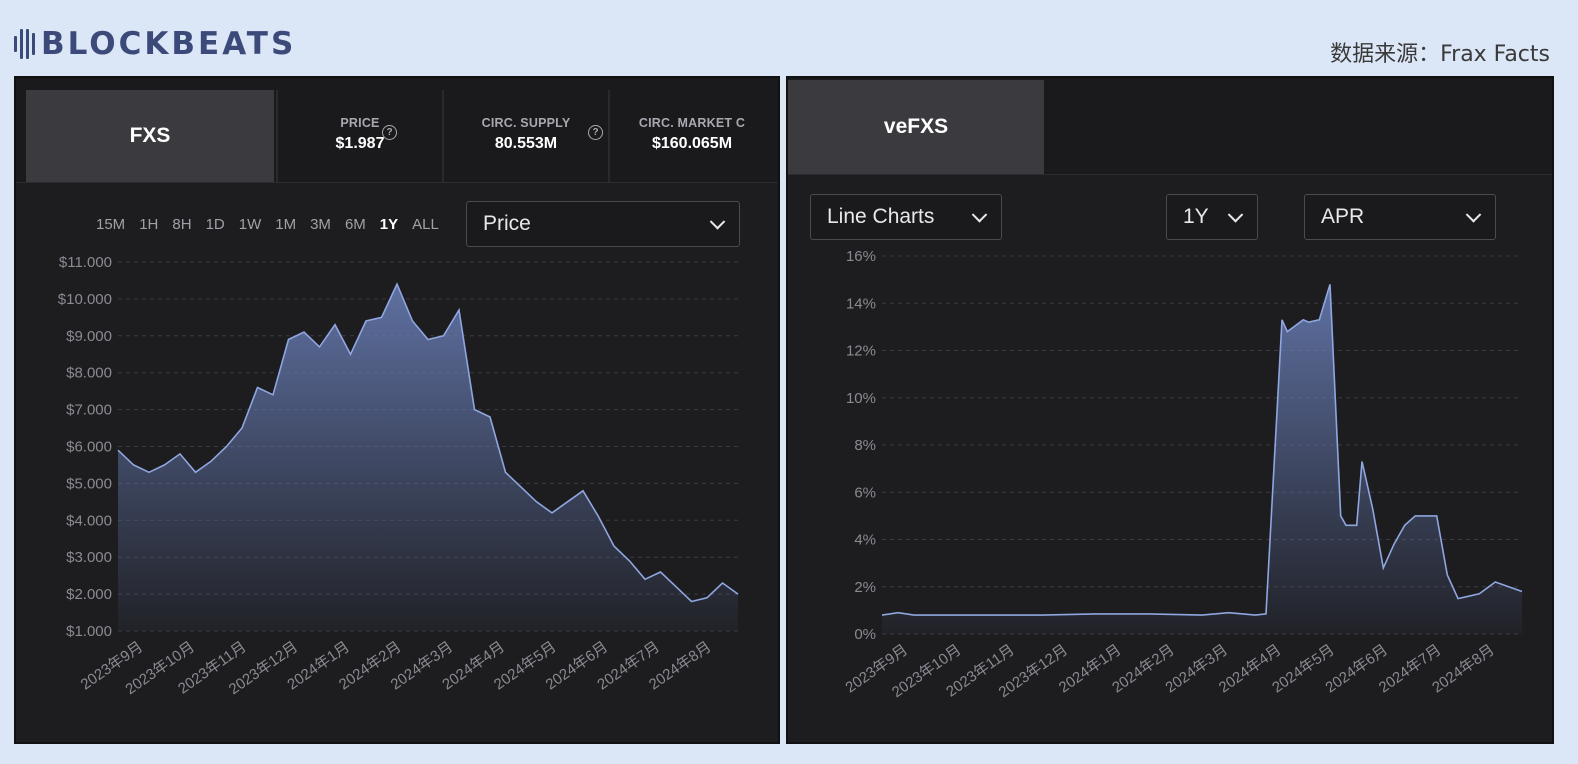  Describe the element at coordinates (389, 224) in the screenshot. I see `range-1y: 1Y` at that location.